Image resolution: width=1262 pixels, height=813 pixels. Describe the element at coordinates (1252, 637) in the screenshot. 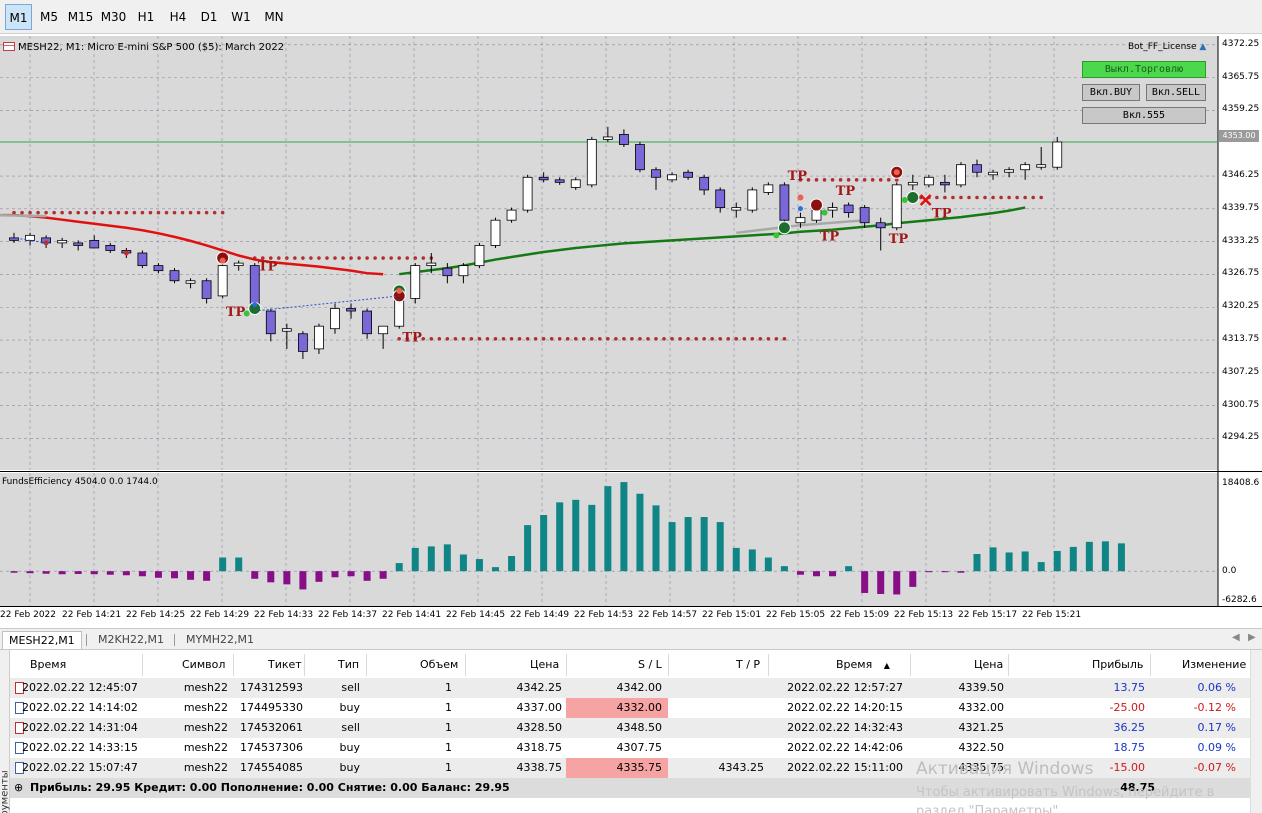

I see `tabs-scroll-right-icon: ▶` at that location.